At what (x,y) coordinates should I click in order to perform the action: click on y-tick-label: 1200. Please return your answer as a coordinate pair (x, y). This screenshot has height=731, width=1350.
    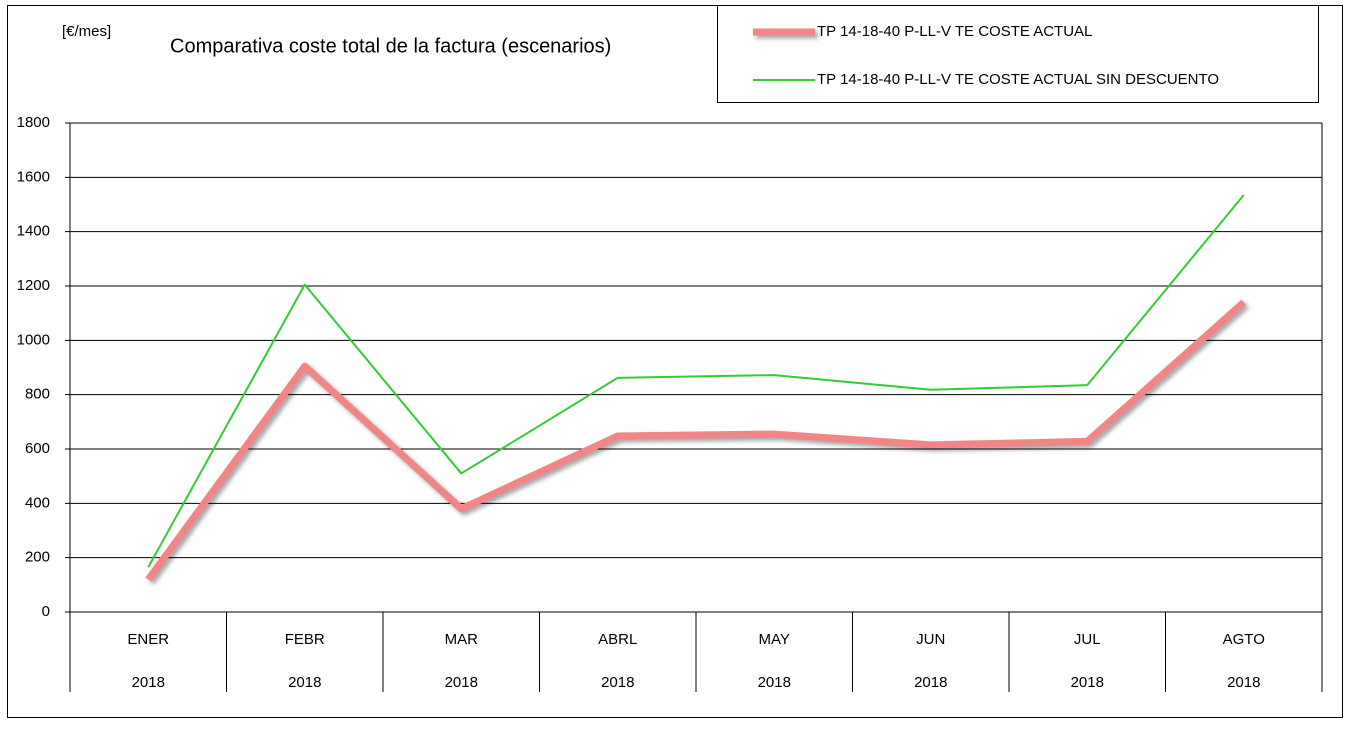
    Looking at the image, I should click on (33, 285).